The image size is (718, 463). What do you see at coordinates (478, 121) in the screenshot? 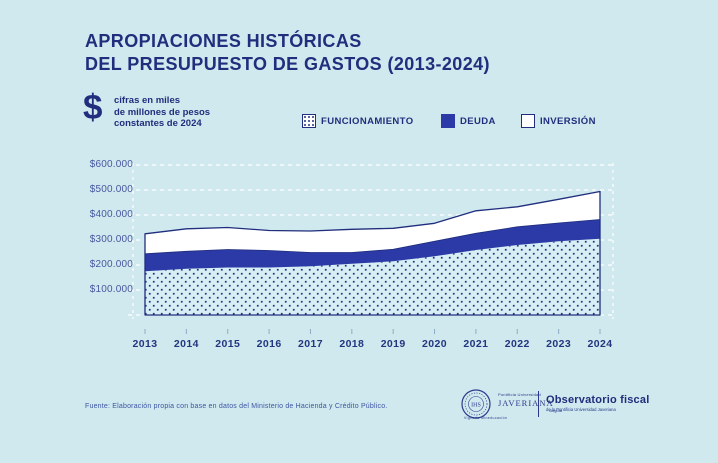
I see `legend-label-deuda: DEUDA` at bounding box center [478, 121].